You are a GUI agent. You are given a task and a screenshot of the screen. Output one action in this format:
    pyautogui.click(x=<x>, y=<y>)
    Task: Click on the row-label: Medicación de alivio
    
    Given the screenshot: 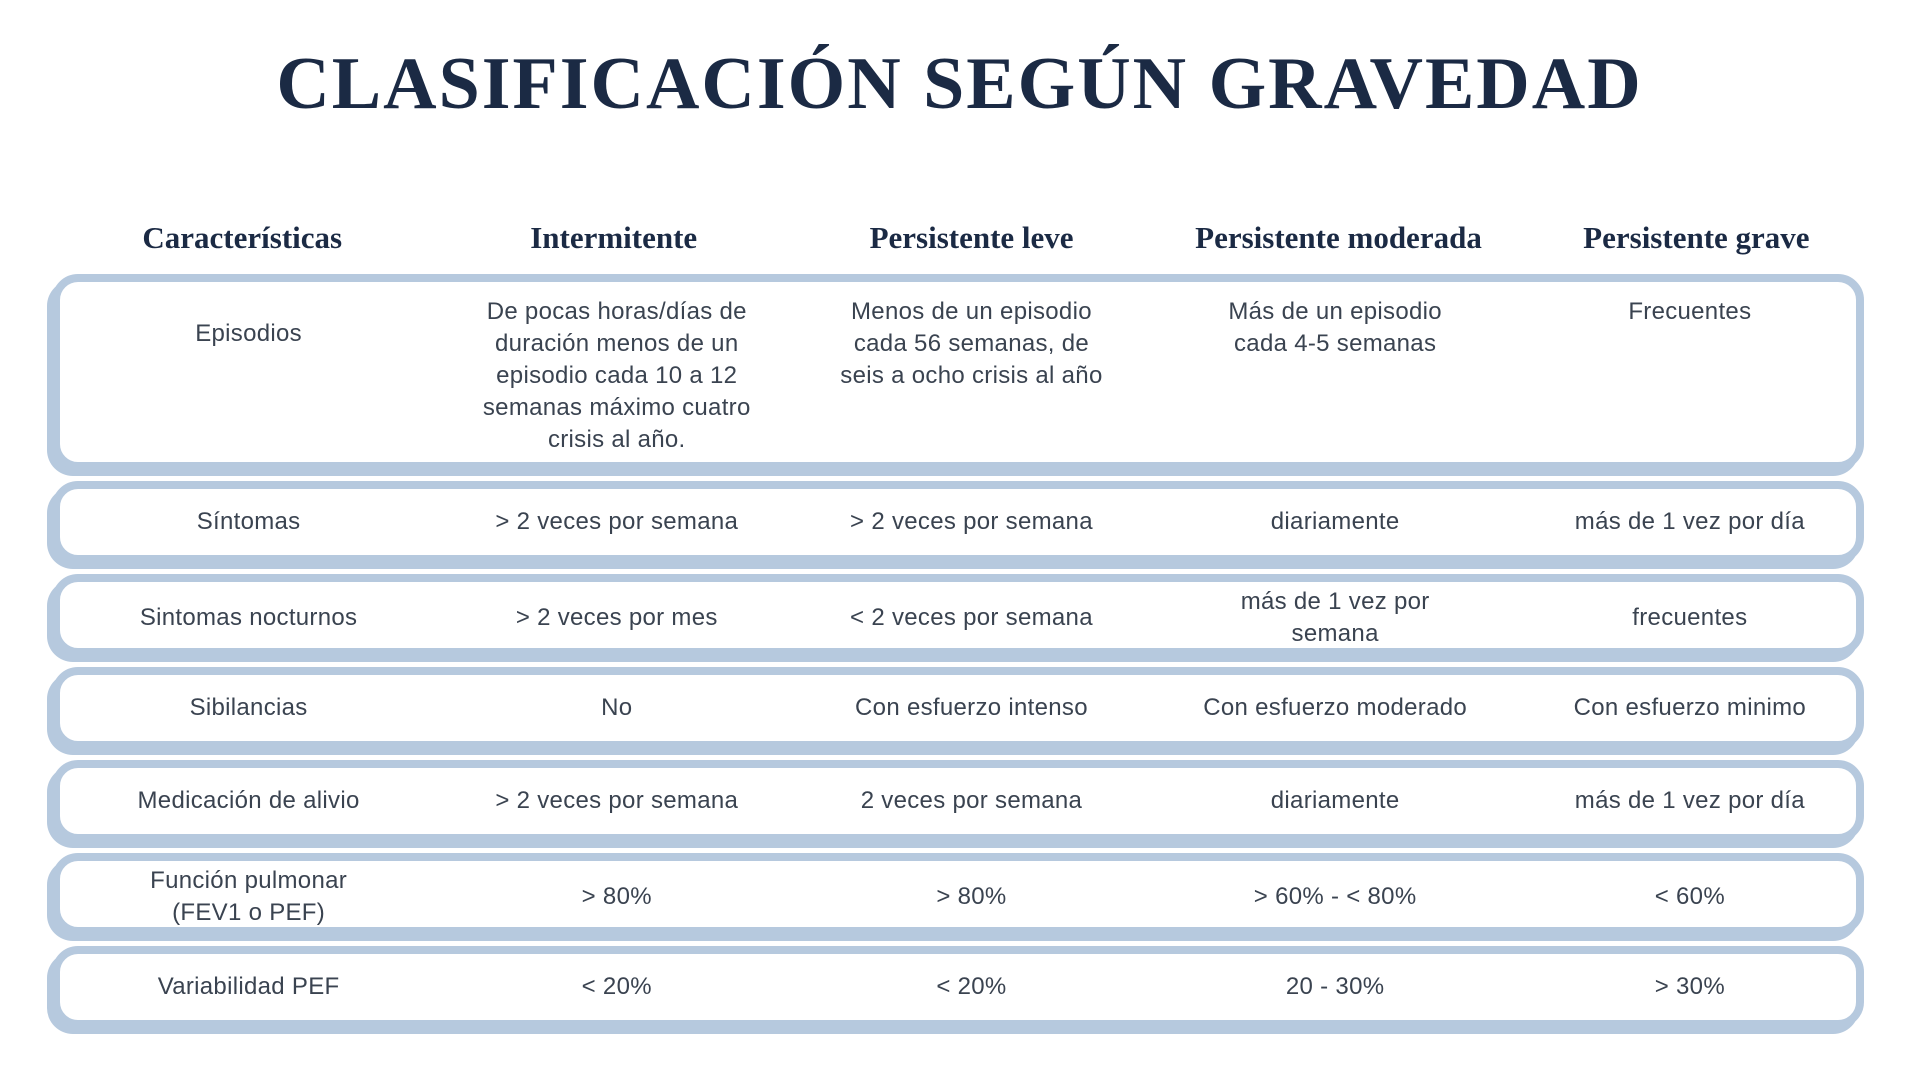 What is the action you would take?
    pyautogui.click(x=248, y=801)
    